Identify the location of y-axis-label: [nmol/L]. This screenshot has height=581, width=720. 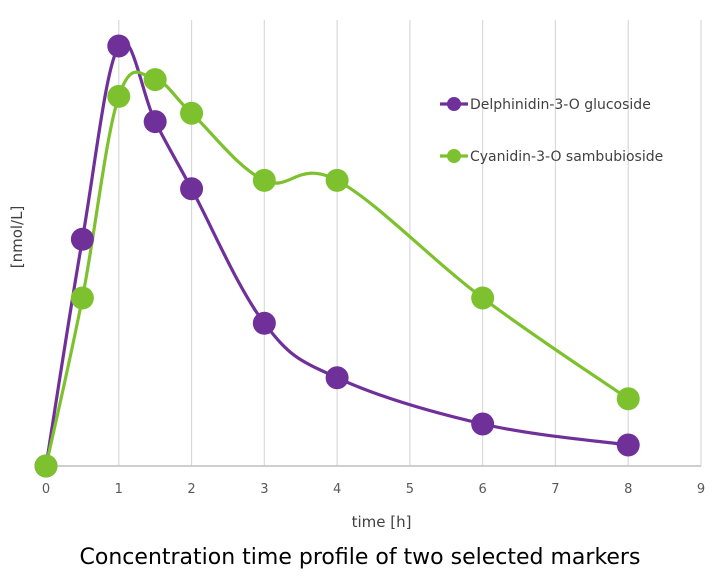
(17, 237).